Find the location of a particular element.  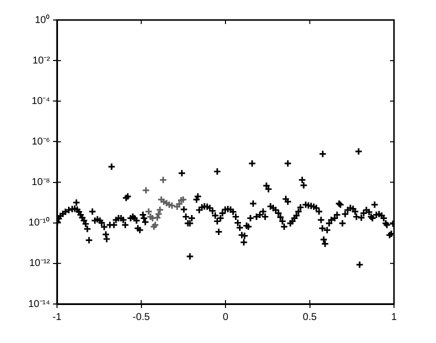

y-tick-label: 10⁻¹⁰ is located at coordinates (39, 222).